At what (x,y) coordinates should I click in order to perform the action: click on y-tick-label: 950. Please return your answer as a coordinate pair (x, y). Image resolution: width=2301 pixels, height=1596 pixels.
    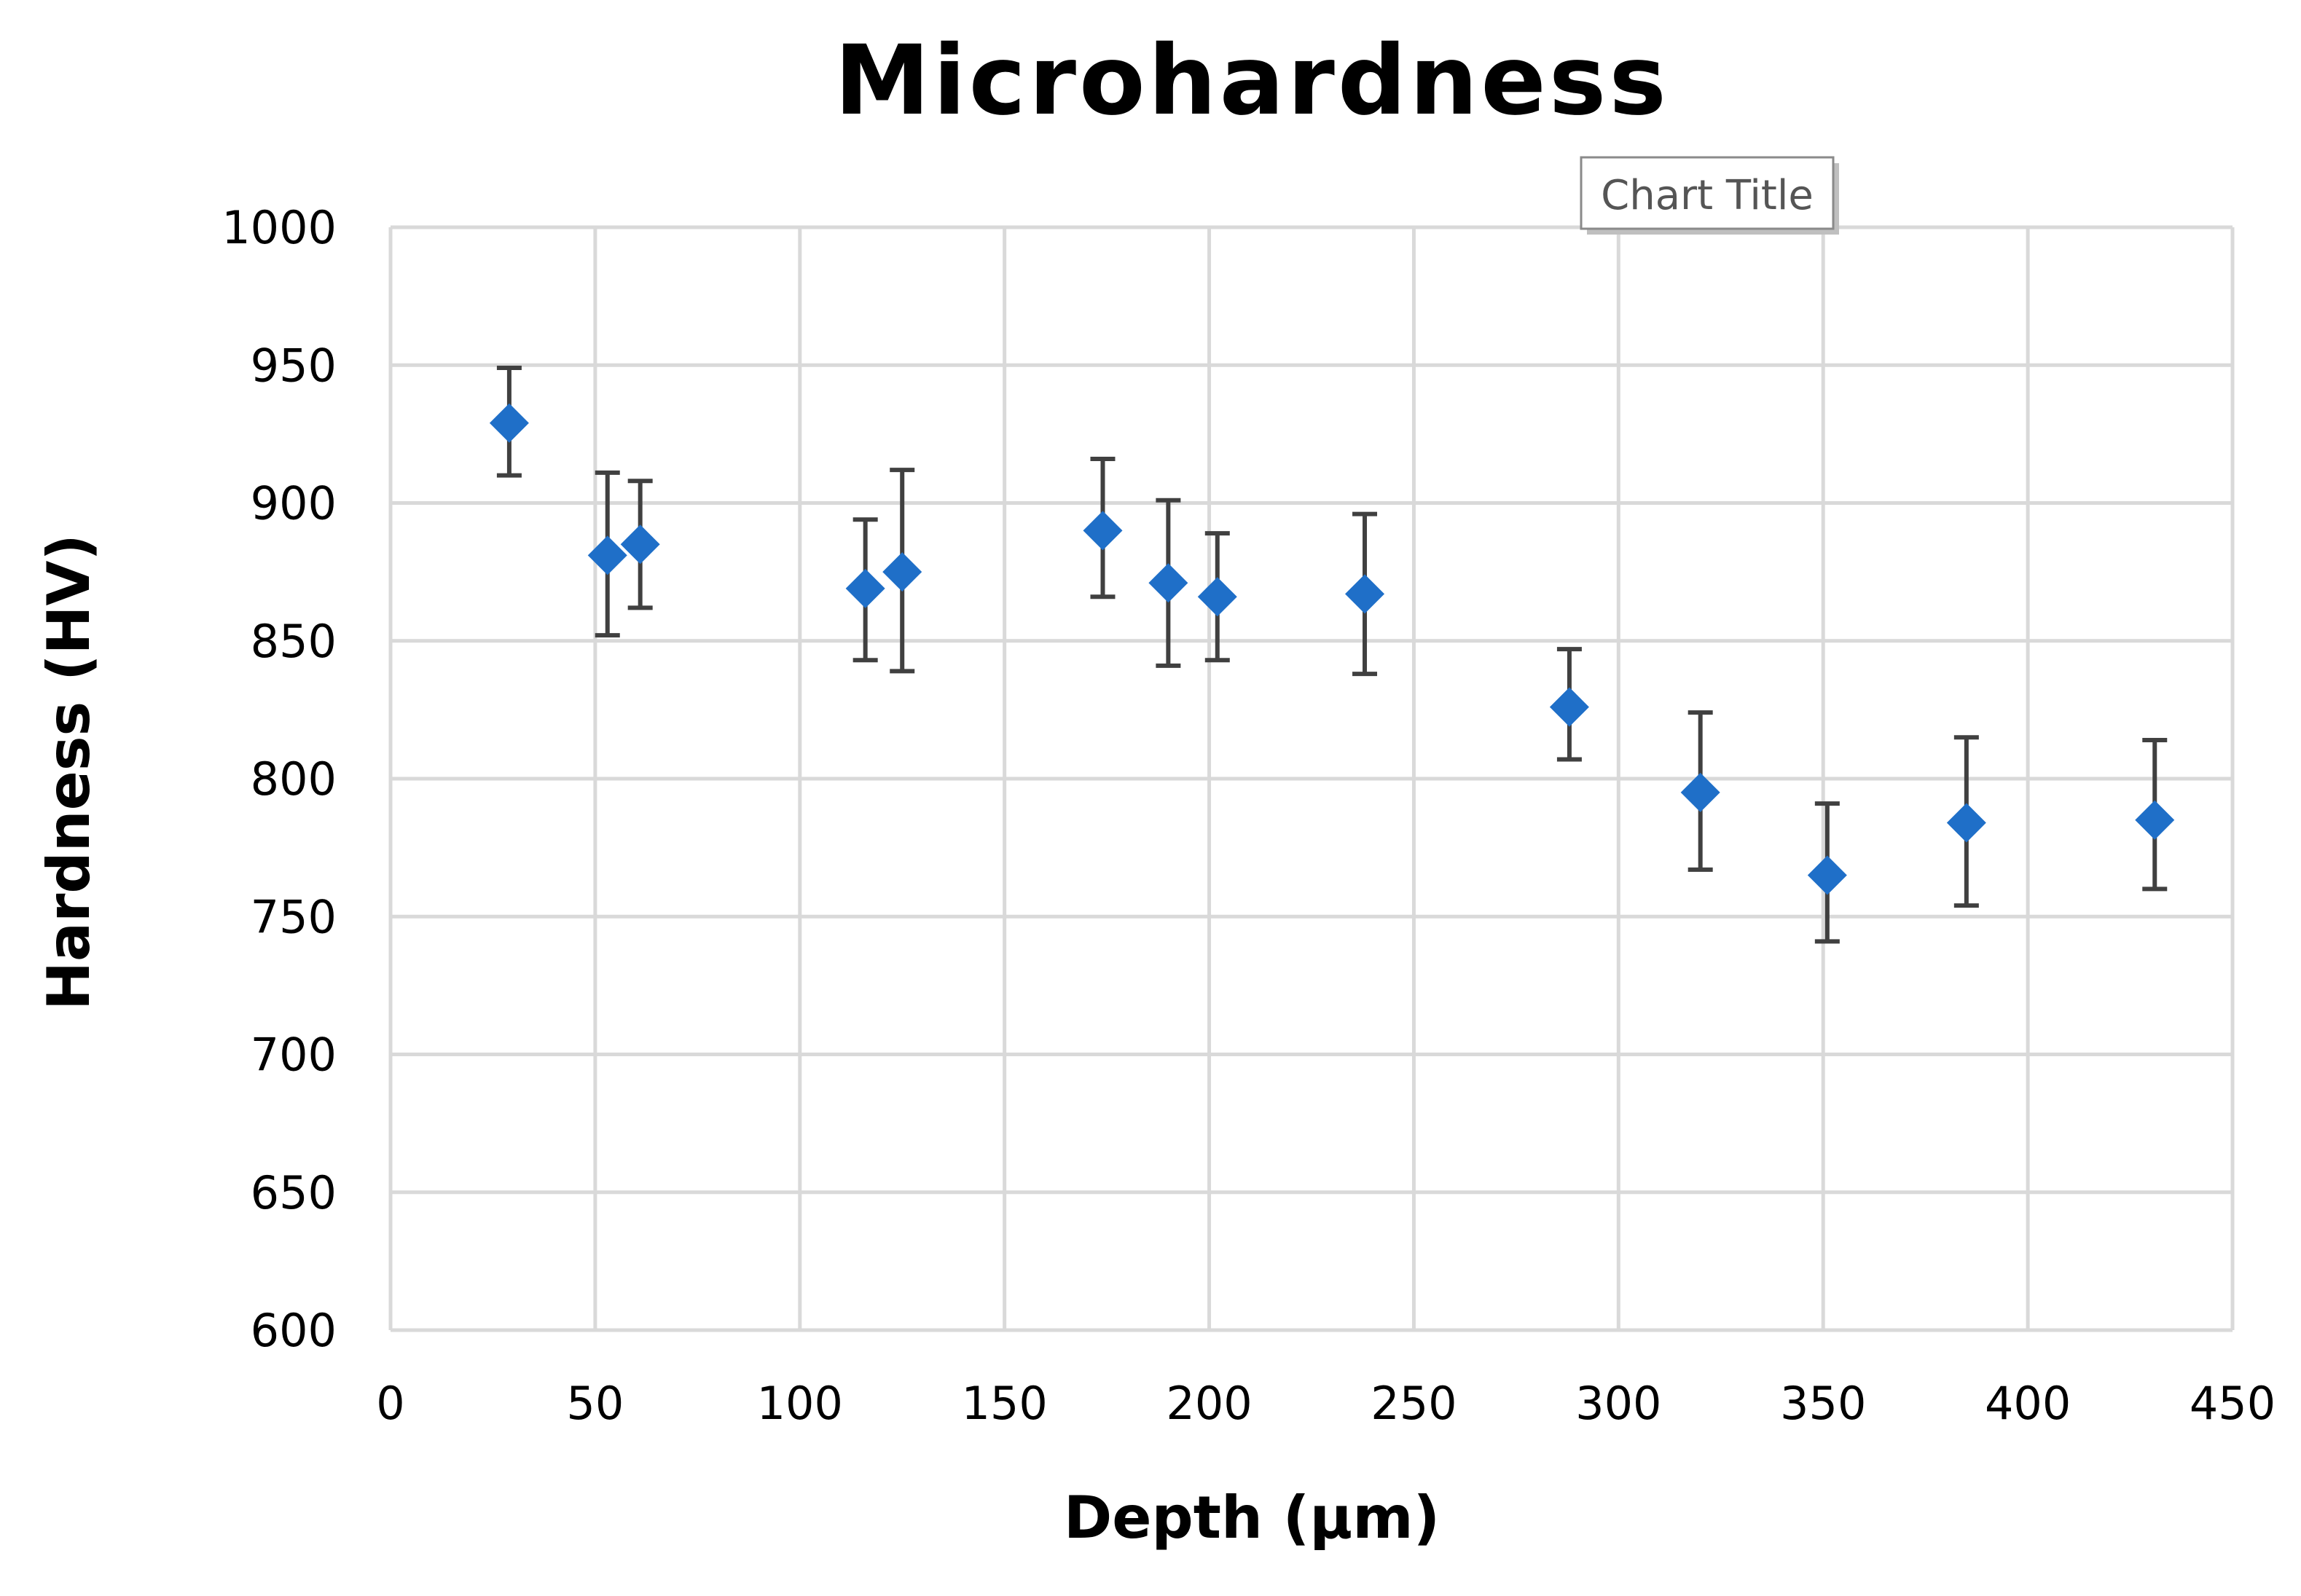
    Looking at the image, I should click on (294, 365).